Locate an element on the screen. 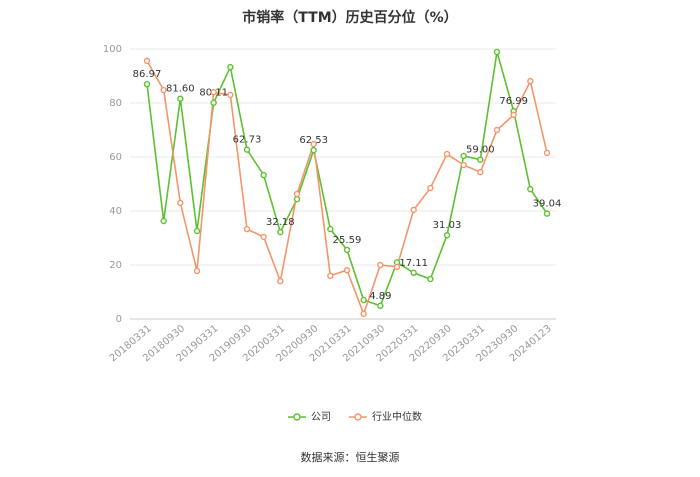 Image resolution: width=700 pixels, height=477 pixels. data-label: 62.53 is located at coordinates (313, 140).